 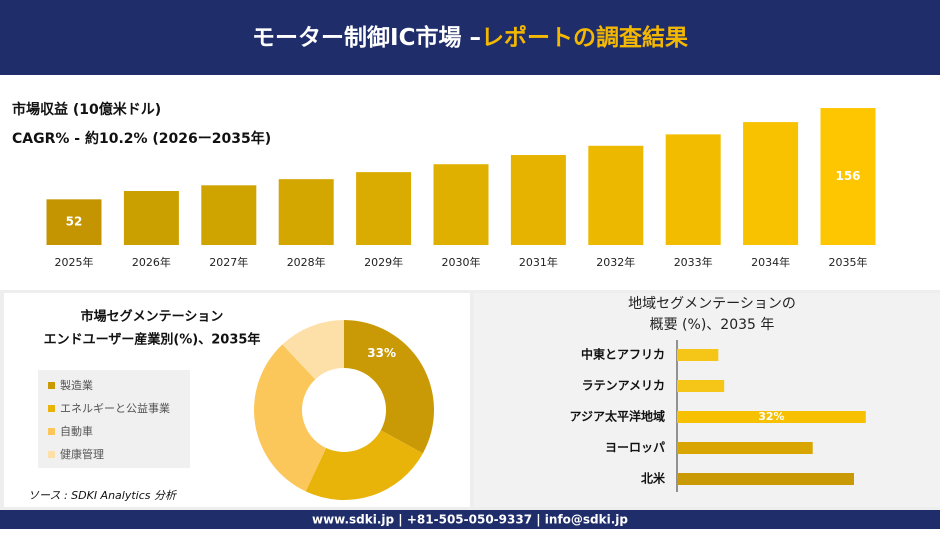 I want to click on y-tick-label: 中東とアフリカ, so click(x=623, y=354).